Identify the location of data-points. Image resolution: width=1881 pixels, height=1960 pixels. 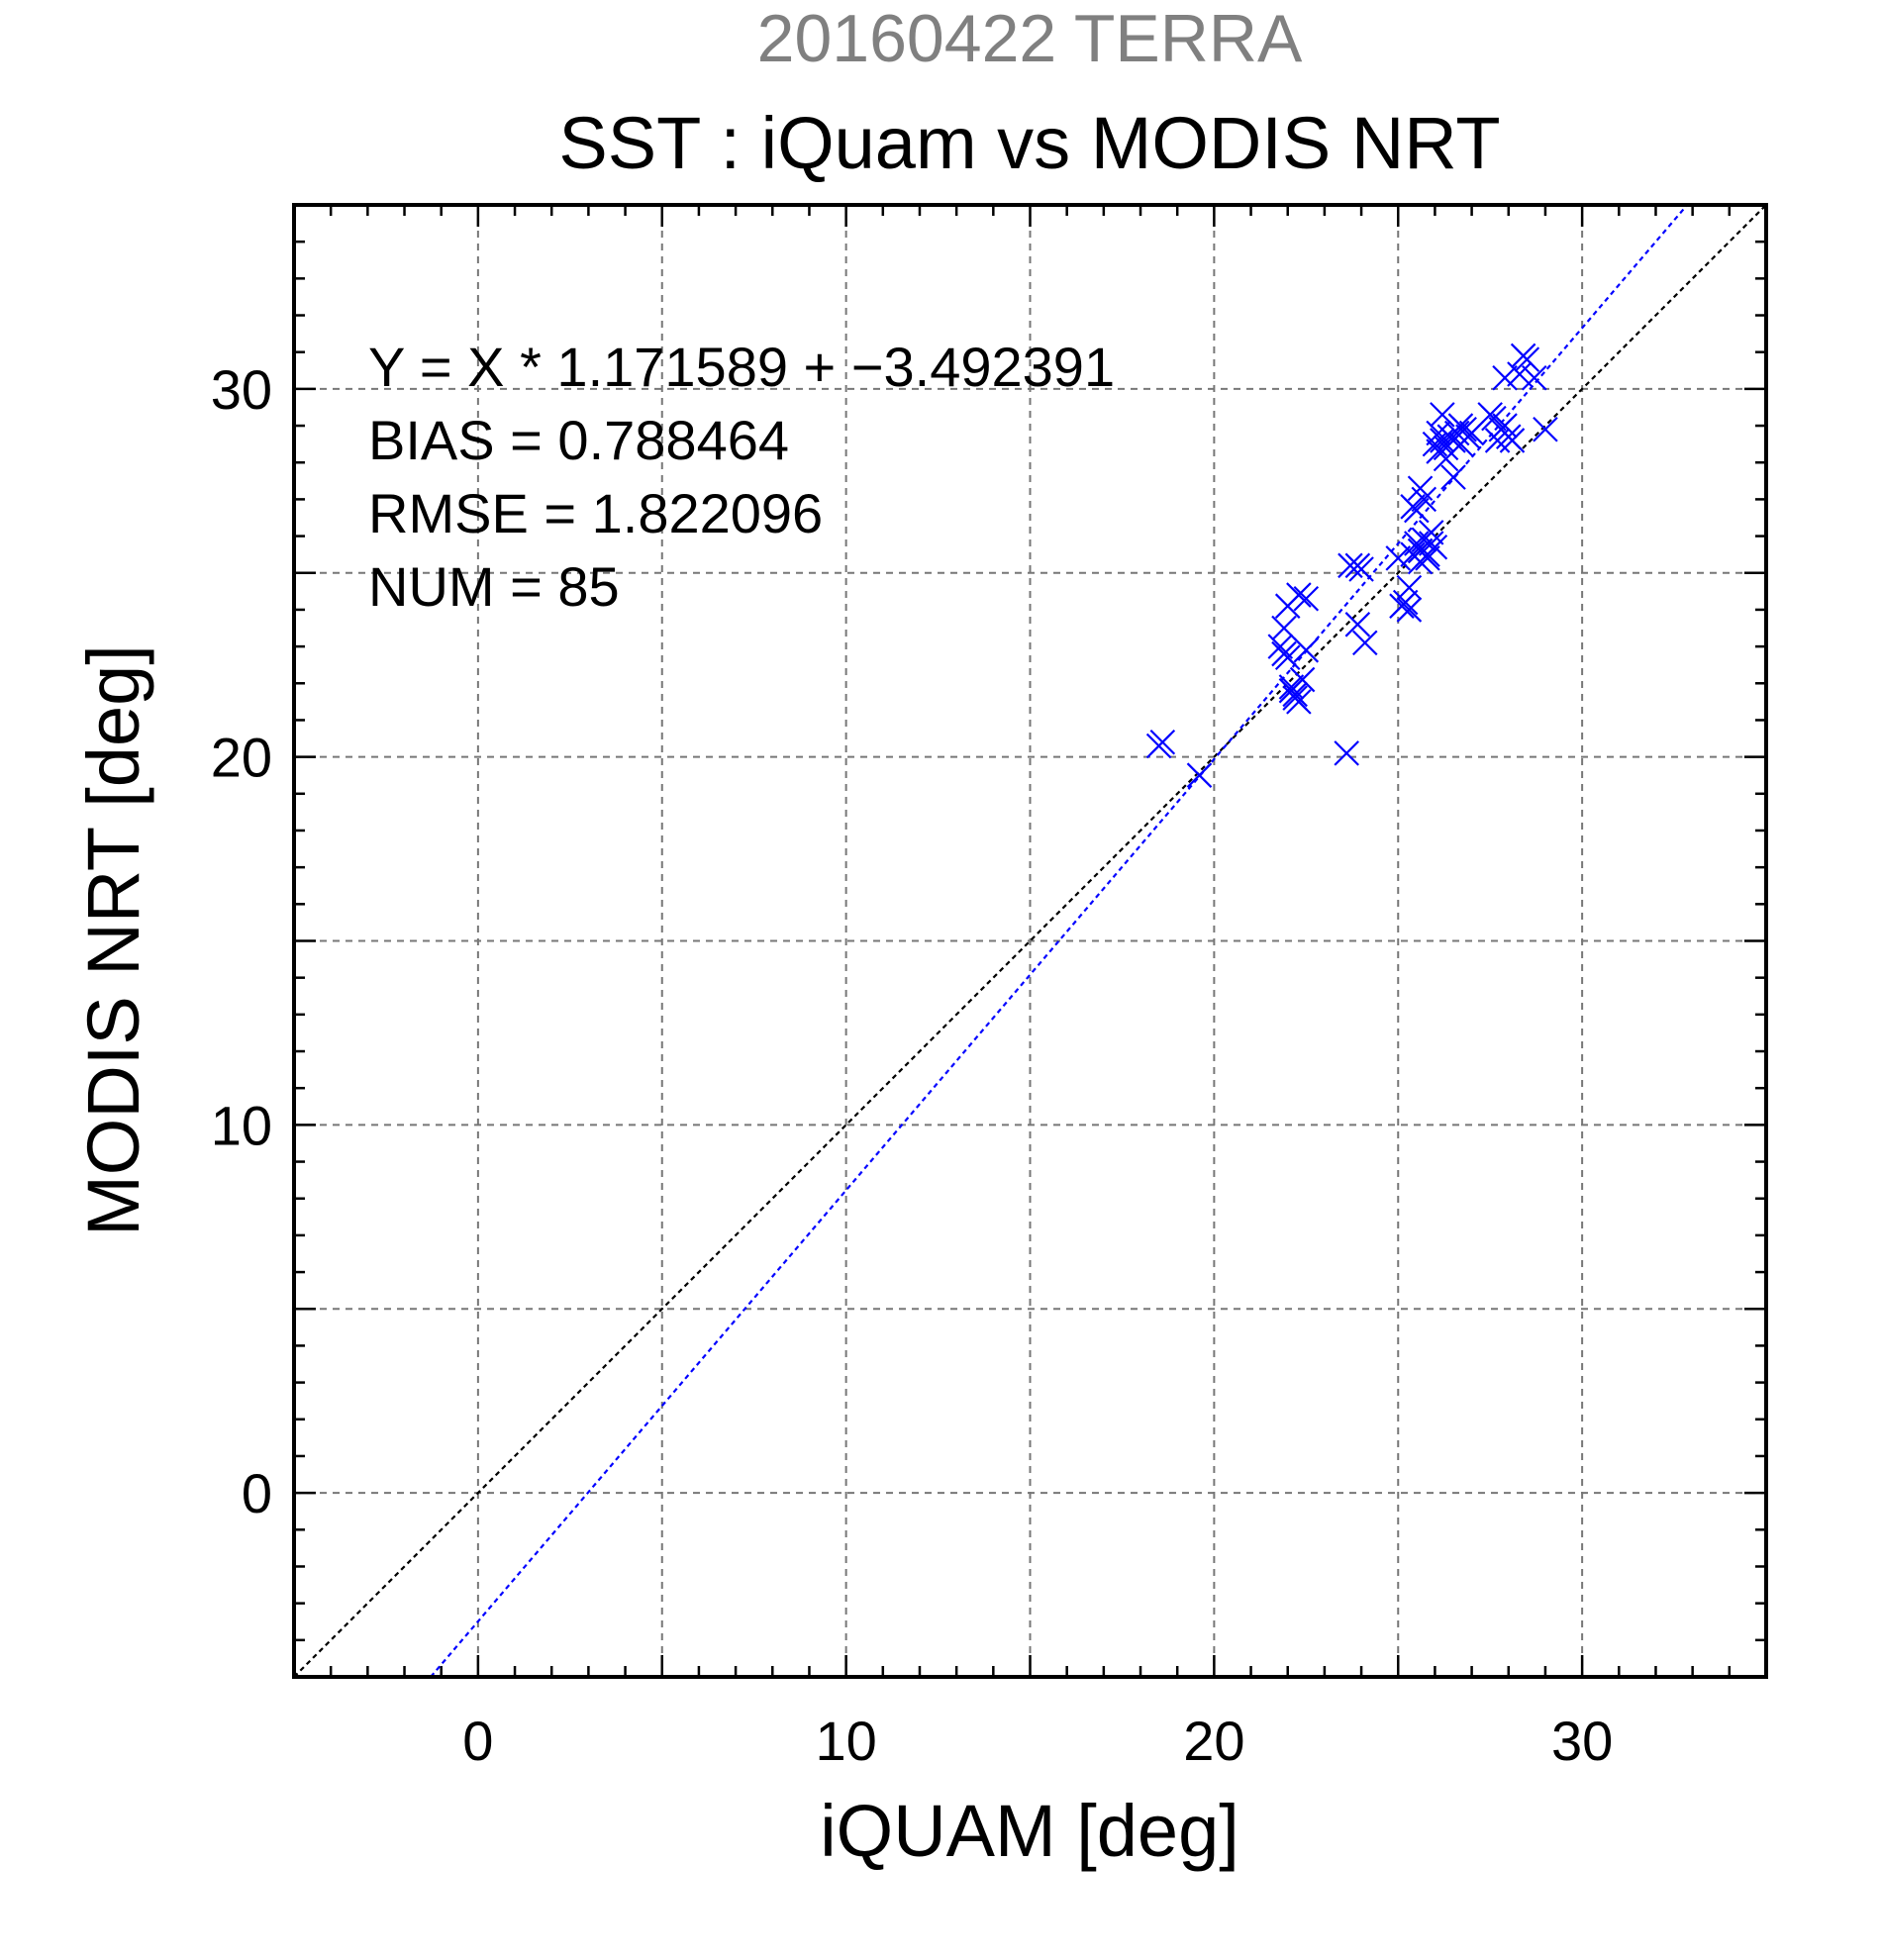
(1351, 565).